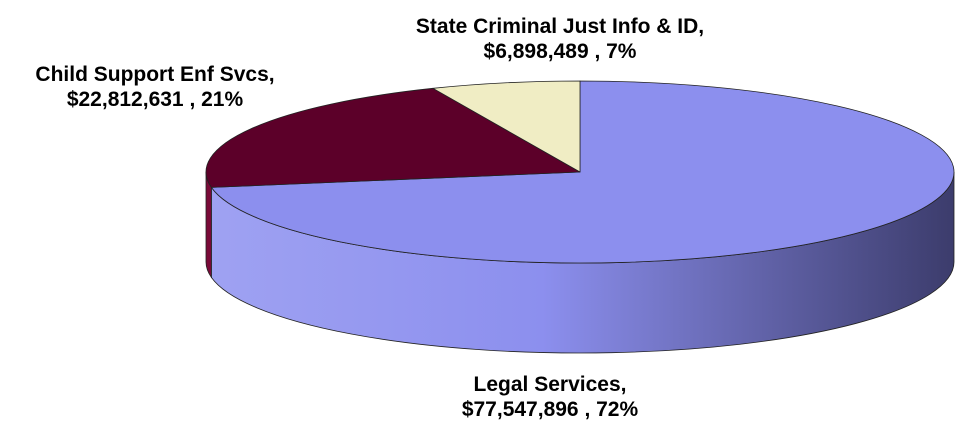 Image resolution: width=956 pixels, height=426 pixels. What do you see at coordinates (560, 26) in the screenshot?
I see `slice-label-state-name: State Criminal Just Info & ID,` at bounding box center [560, 26].